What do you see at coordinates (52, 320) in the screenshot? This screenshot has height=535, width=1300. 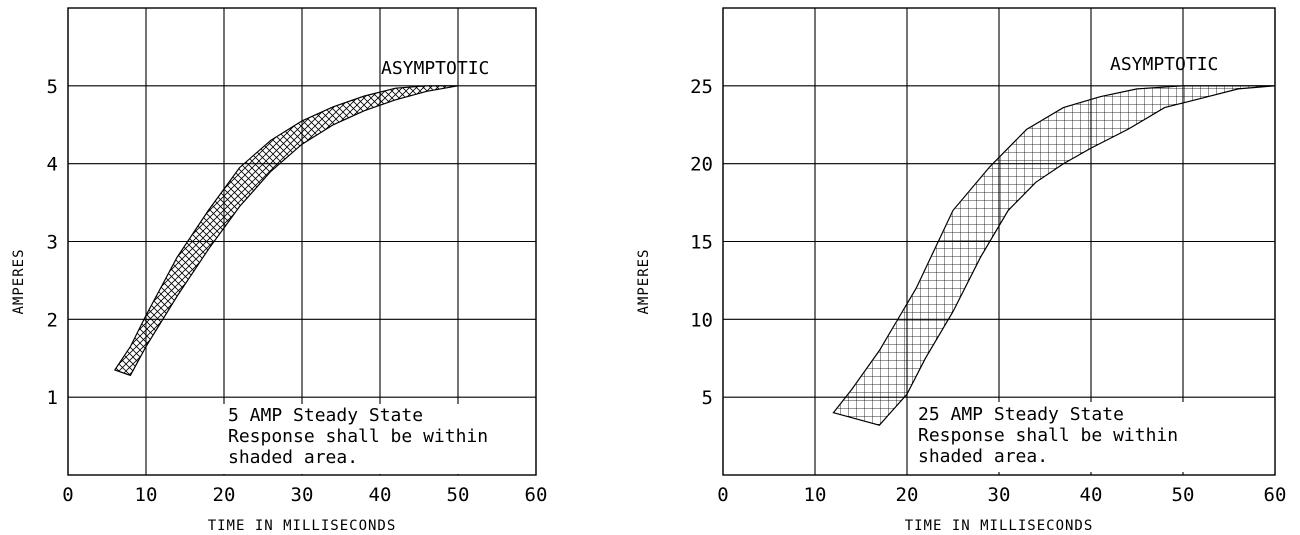 I see `y-tick-label: 2` at bounding box center [52, 320].